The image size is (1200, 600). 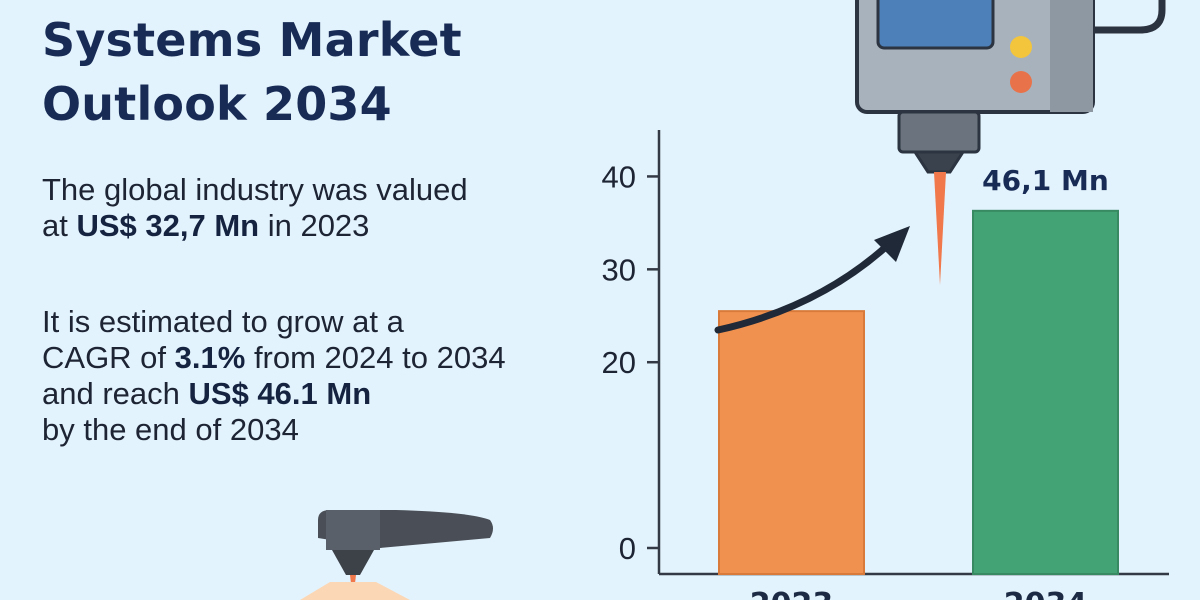 What do you see at coordinates (217, 104) in the screenshot?
I see `title-line-2: Outlook 2034` at bounding box center [217, 104].